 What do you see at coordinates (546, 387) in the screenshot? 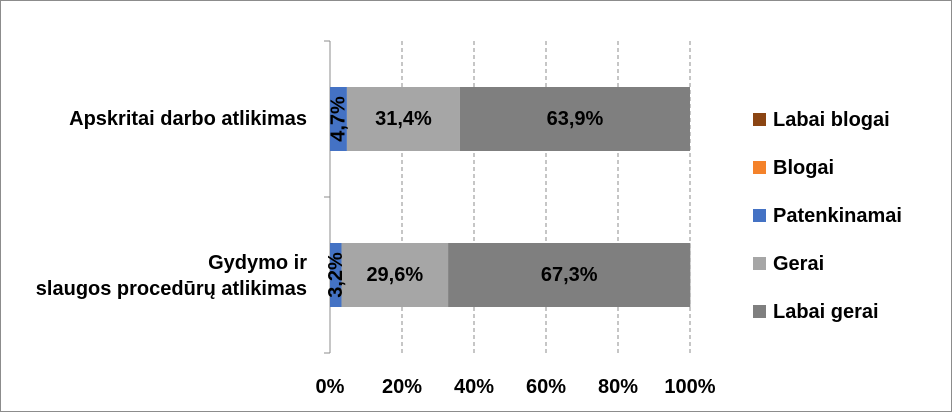
I see `x-tick-label: 60%` at bounding box center [546, 387].